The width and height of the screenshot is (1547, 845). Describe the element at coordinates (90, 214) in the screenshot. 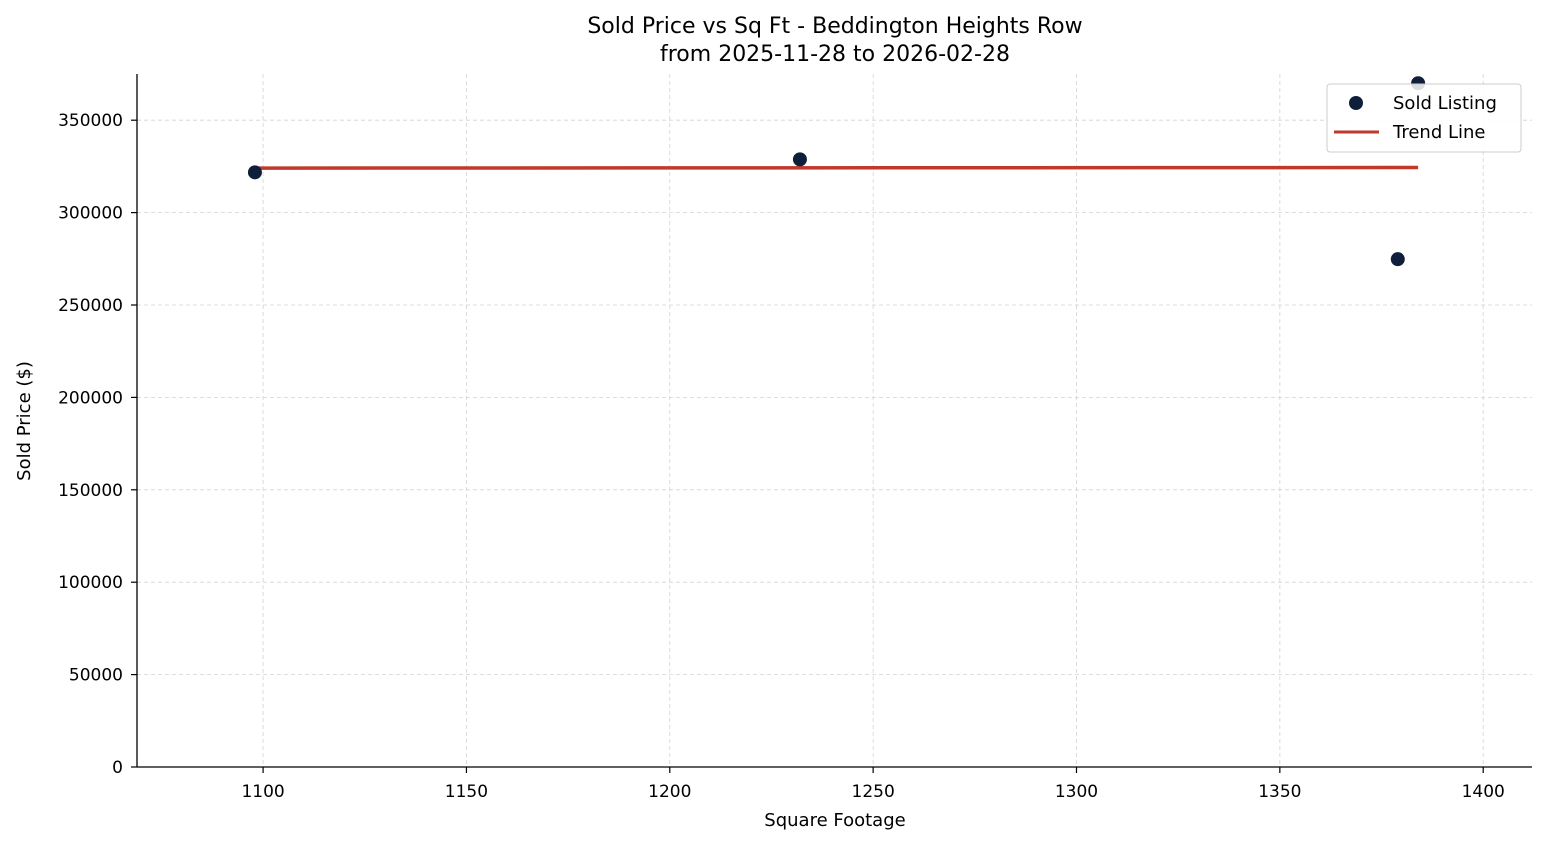

I see `y-tick-label: 300000` at that location.